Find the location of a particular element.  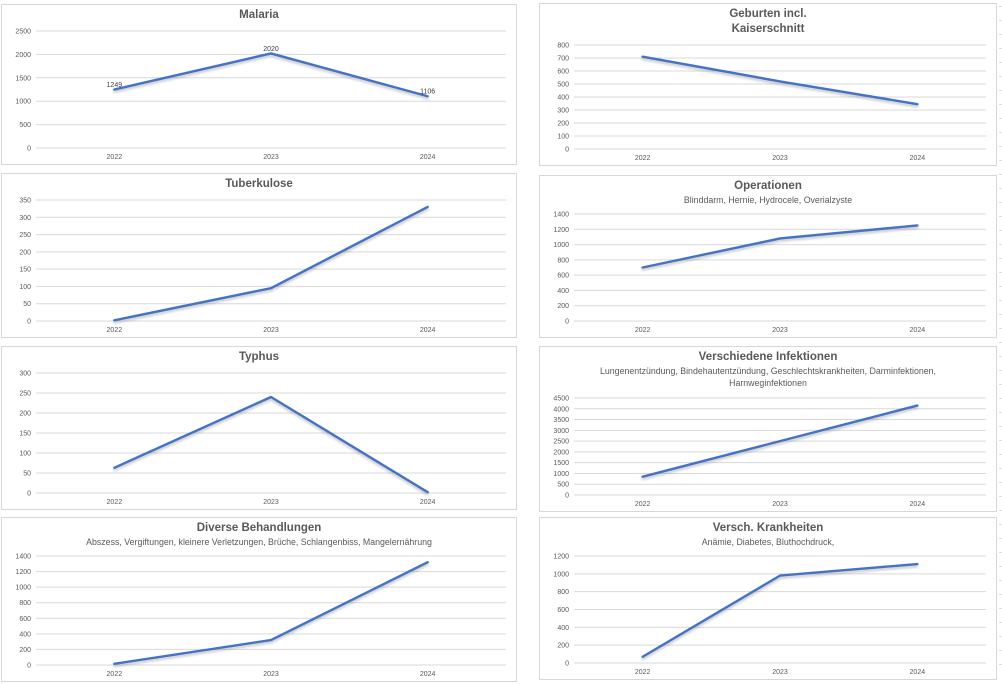

chart-panel-typhus: Typhus 0 50 100 150 200 250 300 2022 2023 2024 is located at coordinates (259, 428).